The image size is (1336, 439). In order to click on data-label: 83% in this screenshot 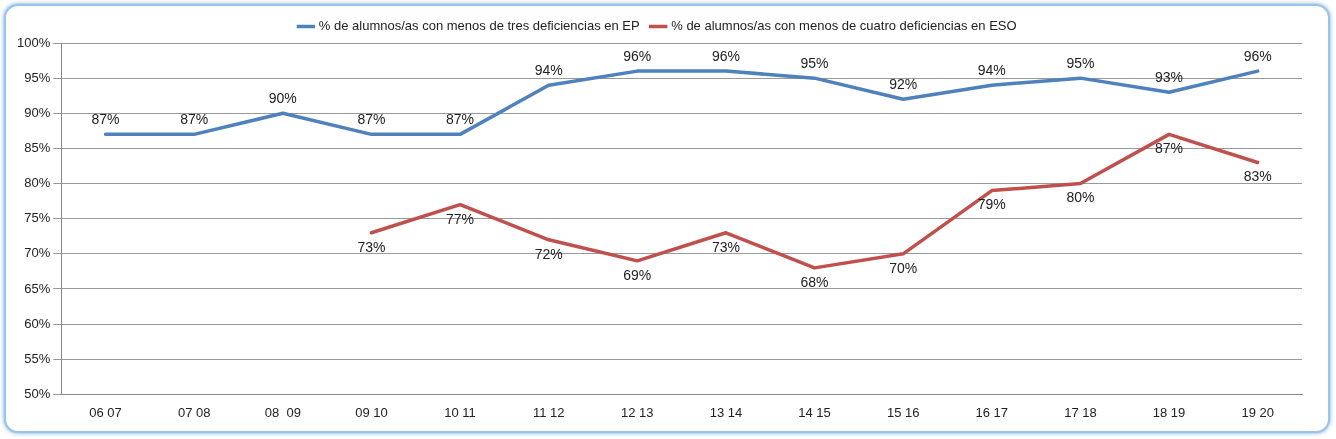, I will do `click(1257, 176)`.